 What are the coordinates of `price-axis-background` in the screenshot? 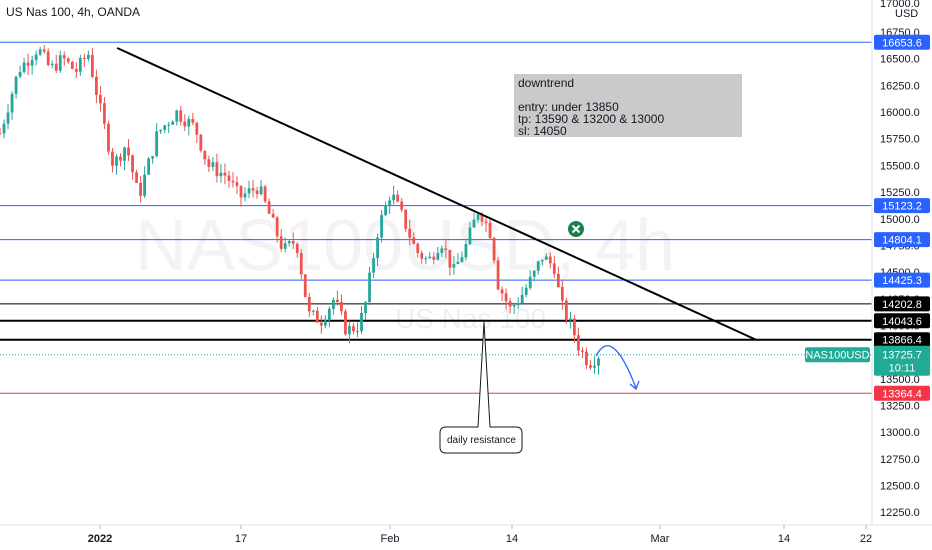 It's located at (902, 262).